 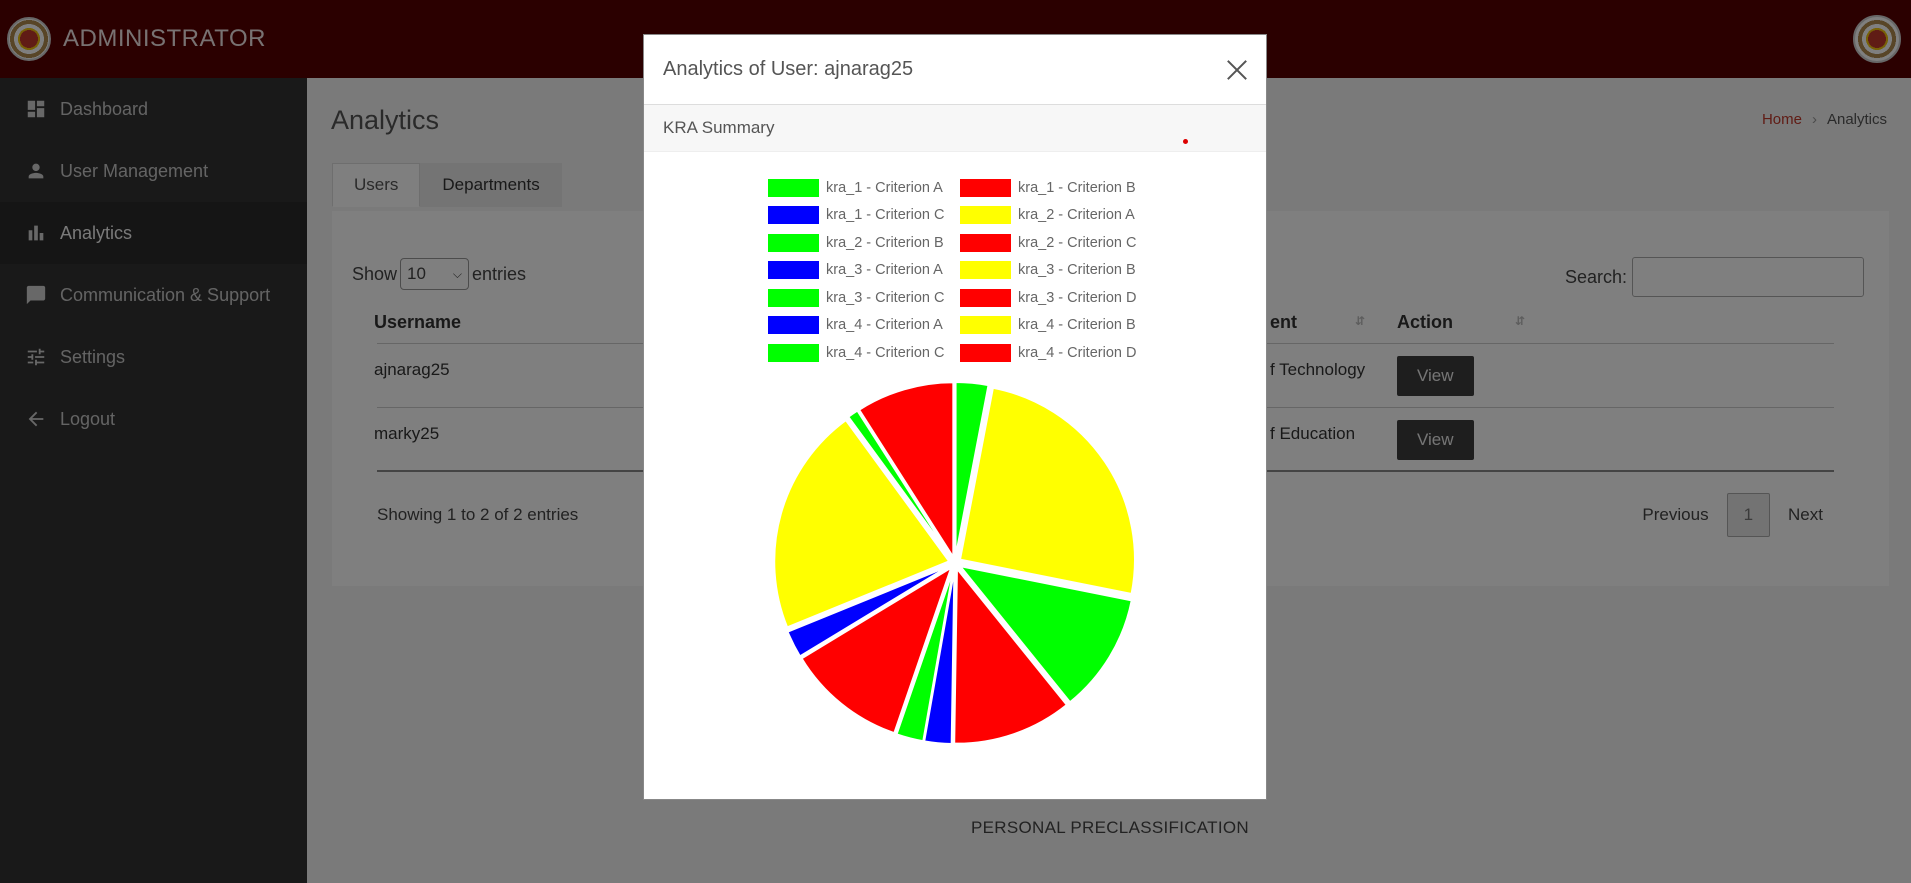 I want to click on pie-svg, so click(x=954, y=563).